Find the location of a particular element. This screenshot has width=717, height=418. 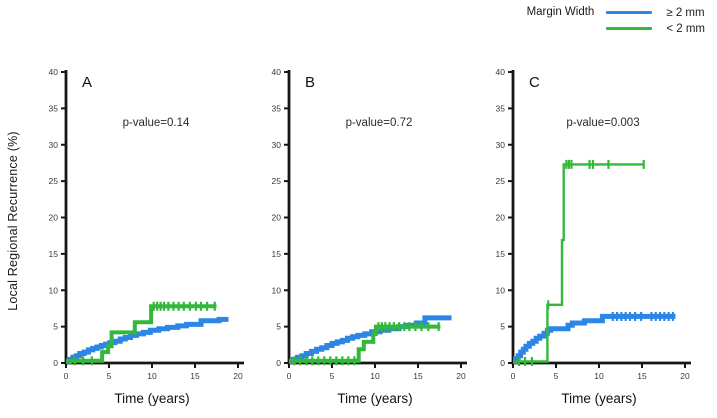

p-value-annotation: p-value=0.72 is located at coordinates (379, 123).